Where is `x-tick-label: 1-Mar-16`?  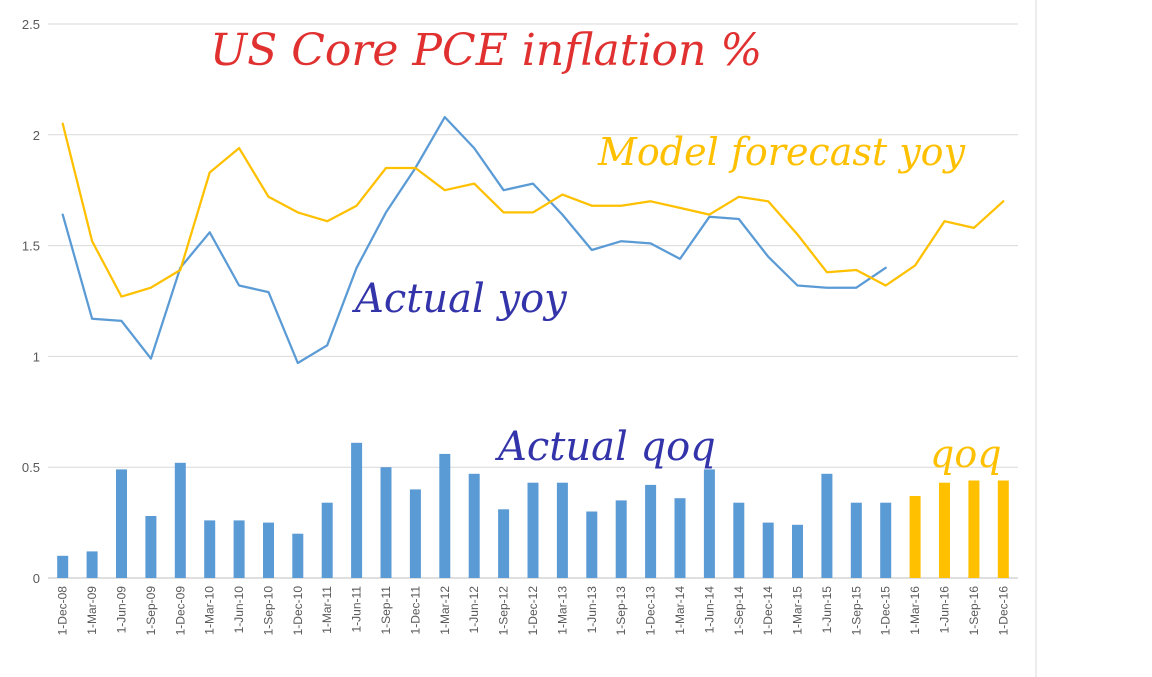
x-tick-label: 1-Mar-16 is located at coordinates (915, 610).